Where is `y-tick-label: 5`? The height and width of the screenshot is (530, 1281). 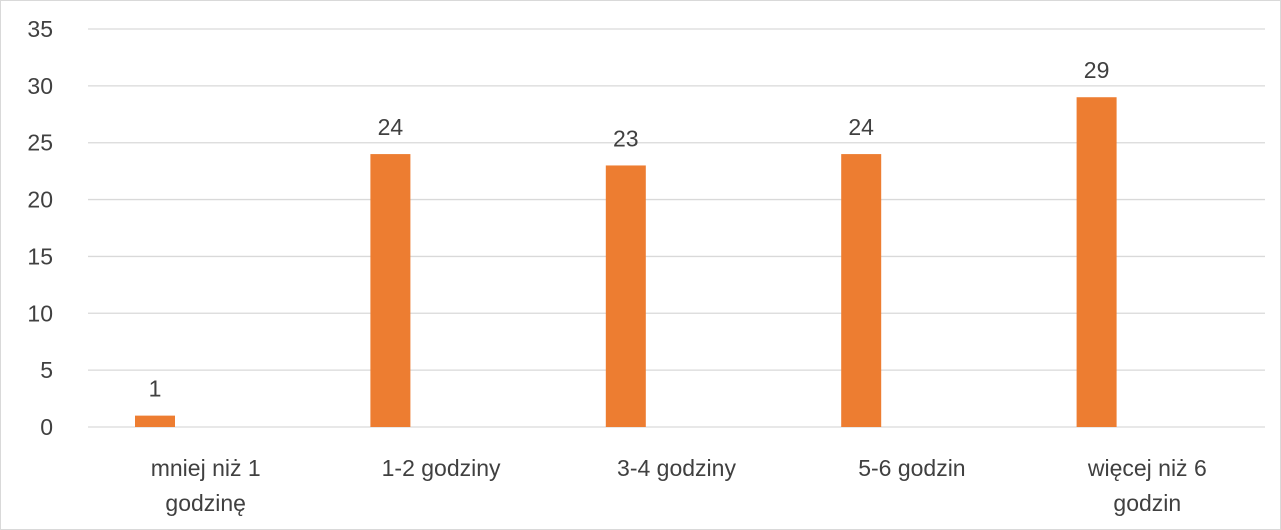 y-tick-label: 5 is located at coordinates (46, 370).